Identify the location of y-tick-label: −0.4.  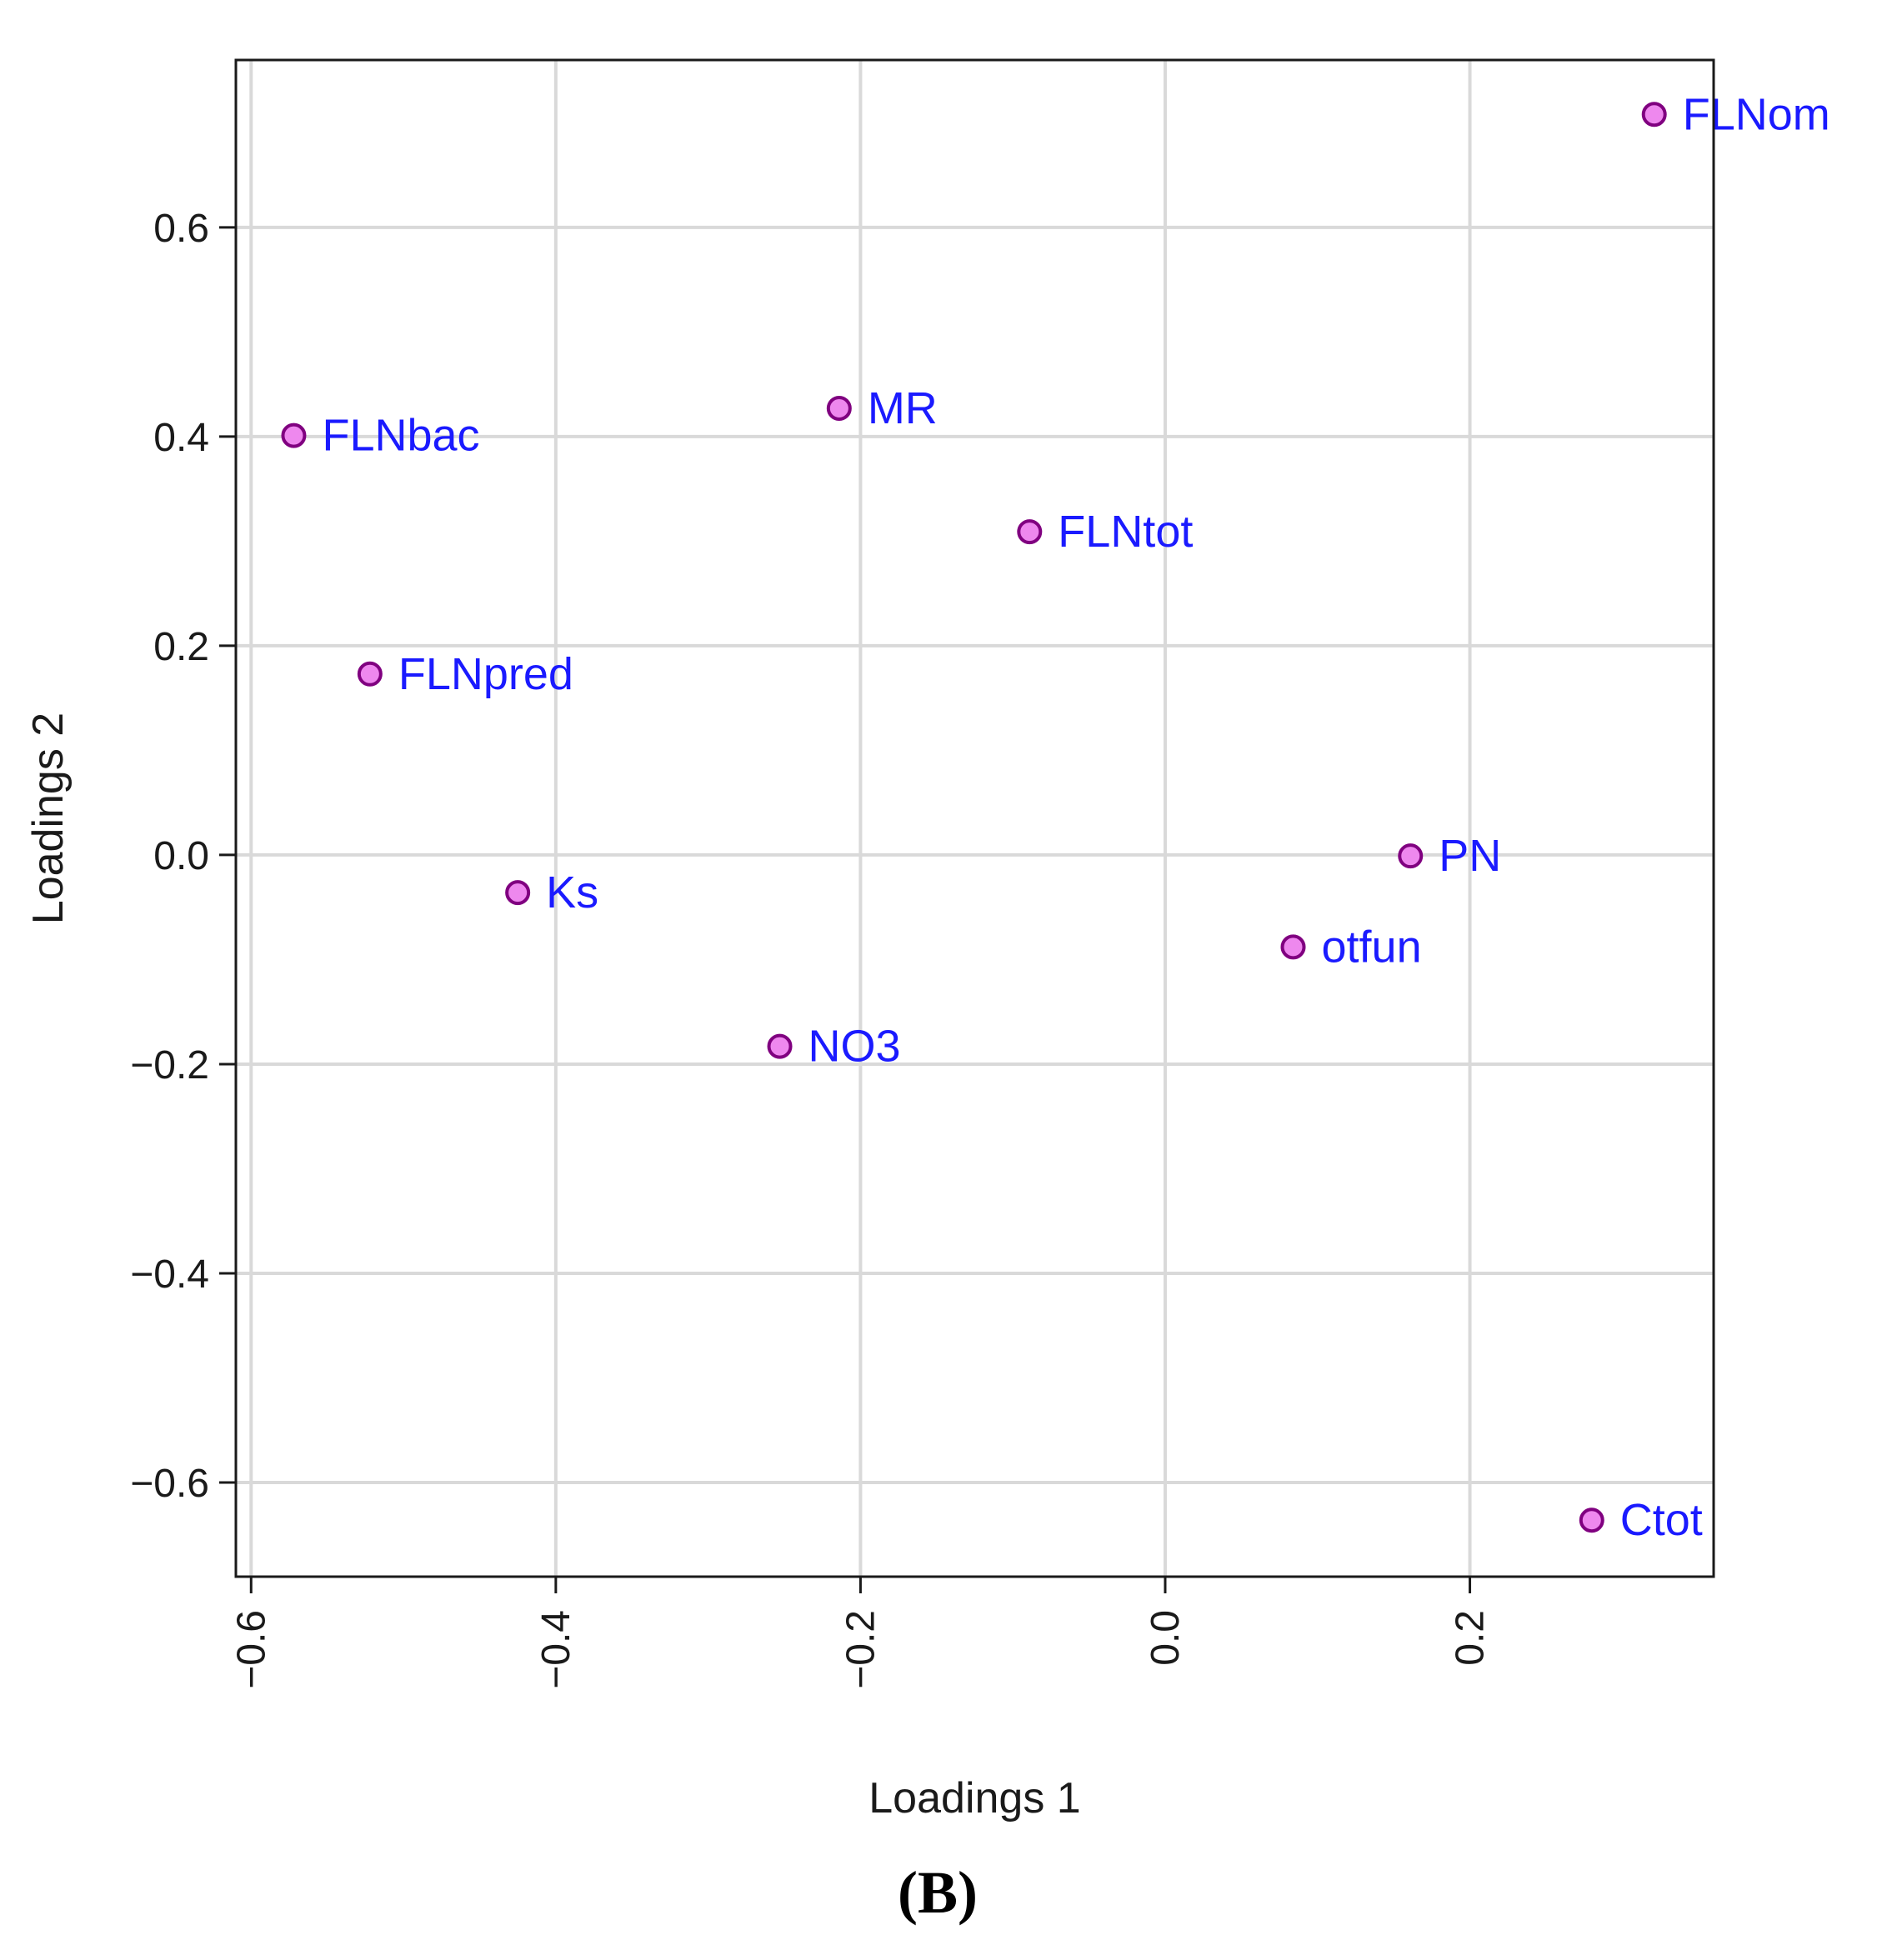
(169, 1274).